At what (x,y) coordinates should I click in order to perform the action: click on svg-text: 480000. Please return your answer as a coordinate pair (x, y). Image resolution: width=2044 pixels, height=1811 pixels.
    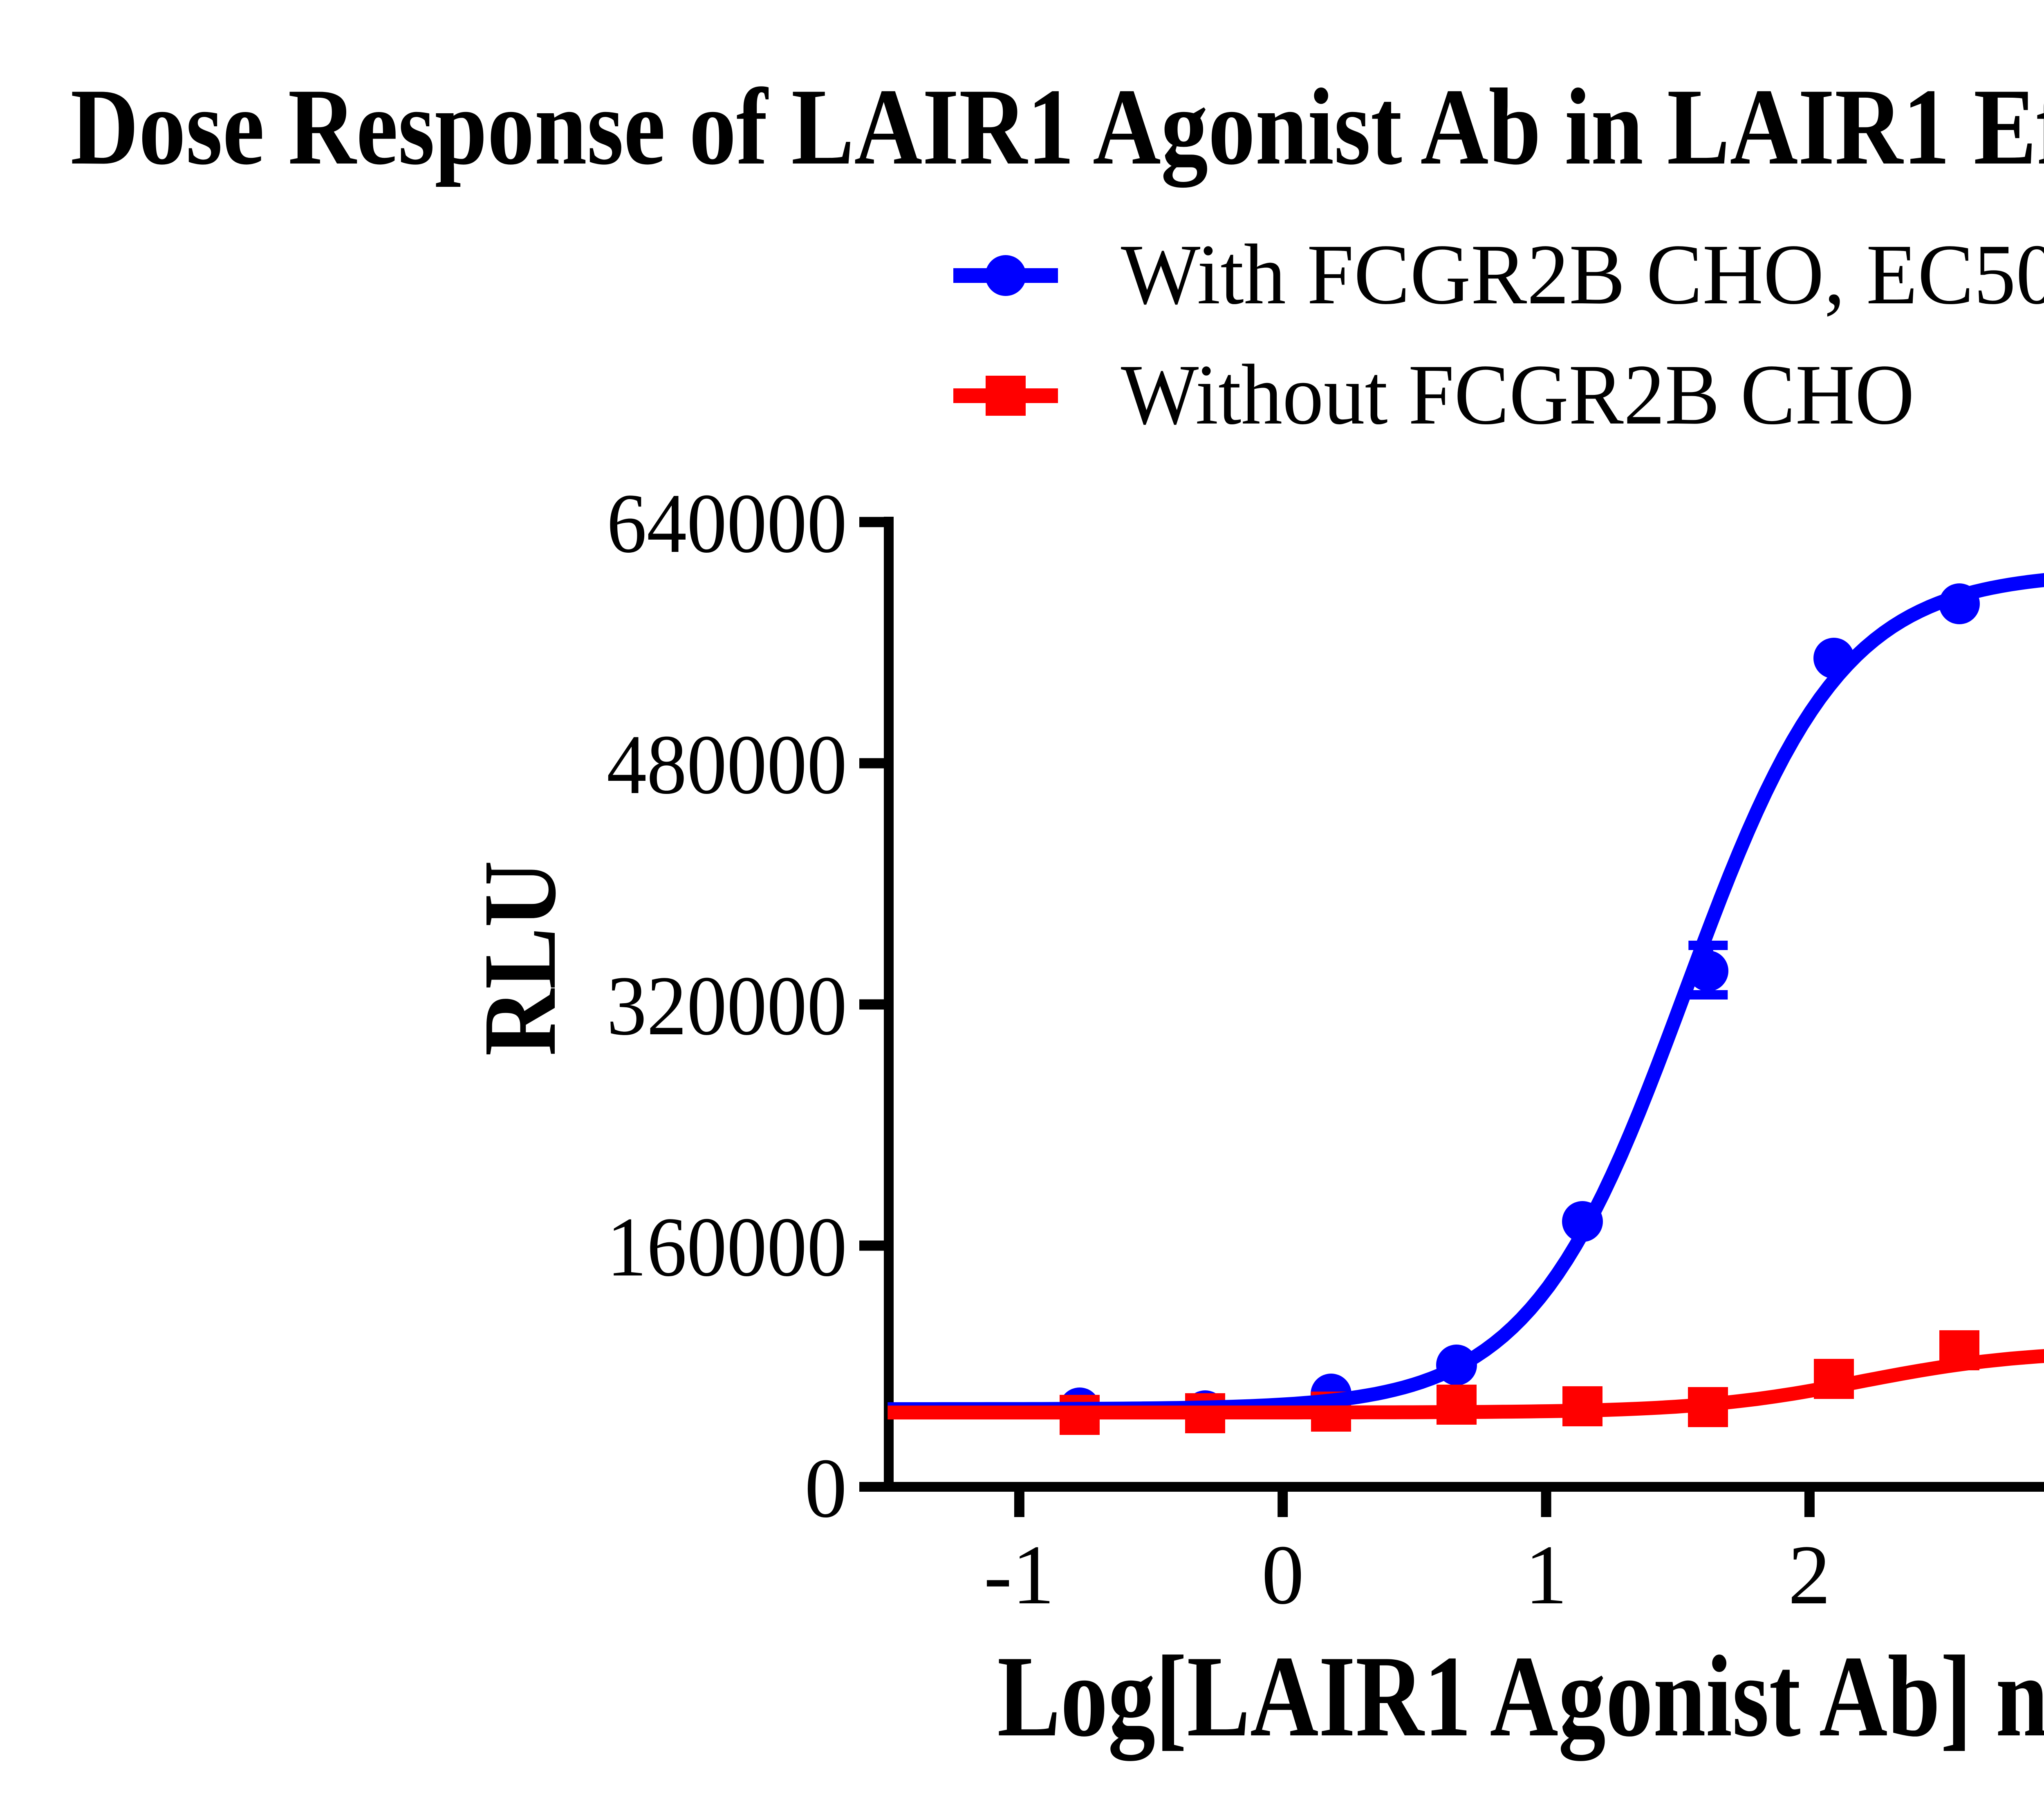
    Looking at the image, I should click on (727, 764).